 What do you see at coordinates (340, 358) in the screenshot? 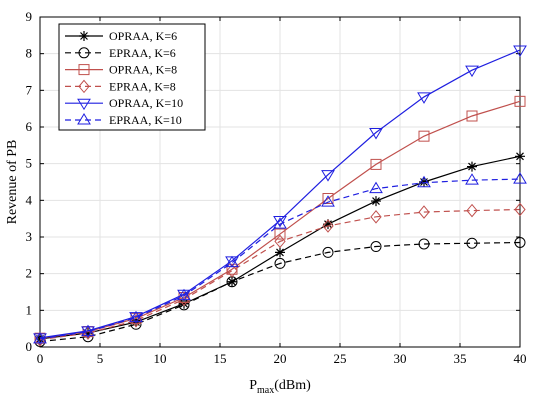
I see `x-tick-label: 25` at bounding box center [340, 358].